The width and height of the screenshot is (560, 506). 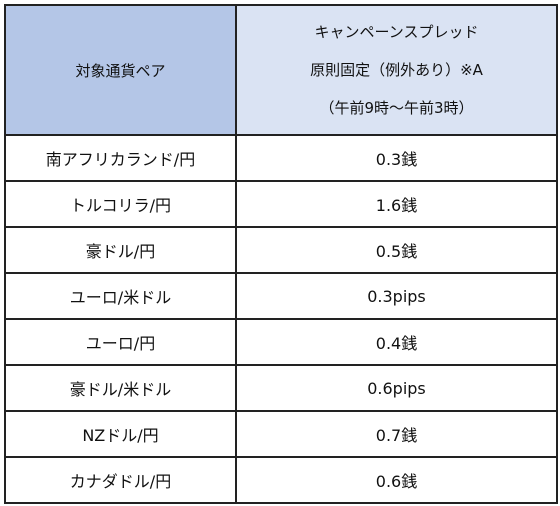 I want to click on spread-cell: 0.7銭, so click(x=396, y=434).